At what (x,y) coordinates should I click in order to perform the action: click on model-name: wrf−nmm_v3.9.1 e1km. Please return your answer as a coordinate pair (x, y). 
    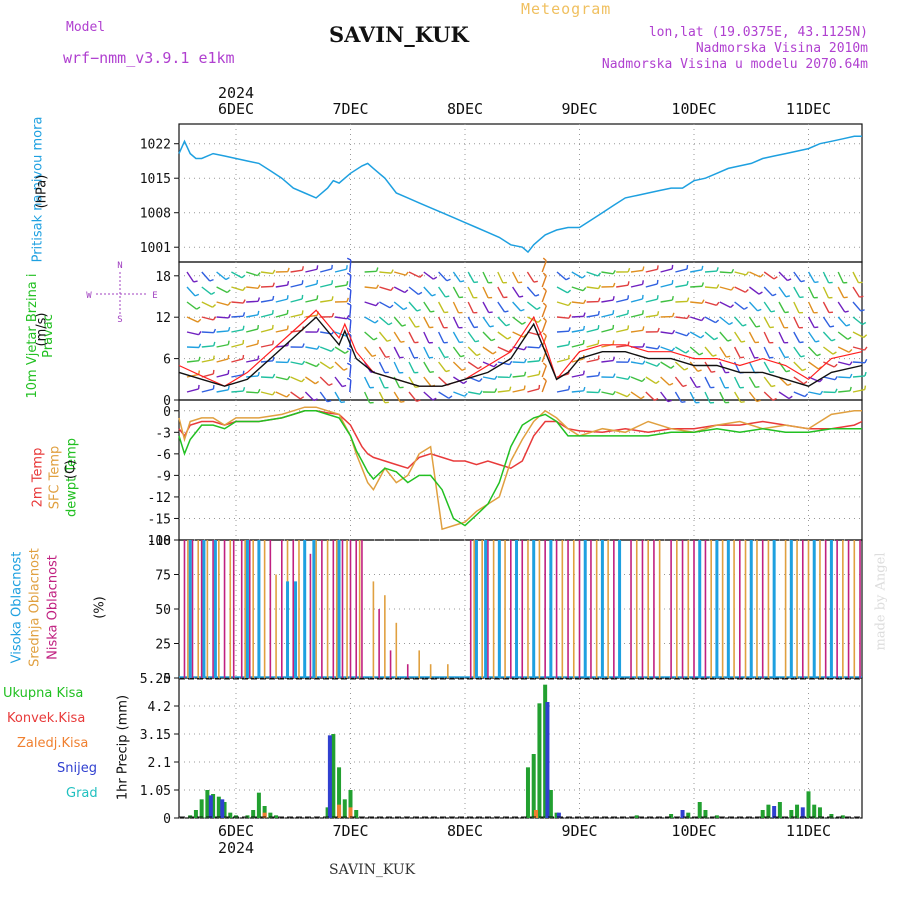
    Looking at the image, I should click on (149, 58).